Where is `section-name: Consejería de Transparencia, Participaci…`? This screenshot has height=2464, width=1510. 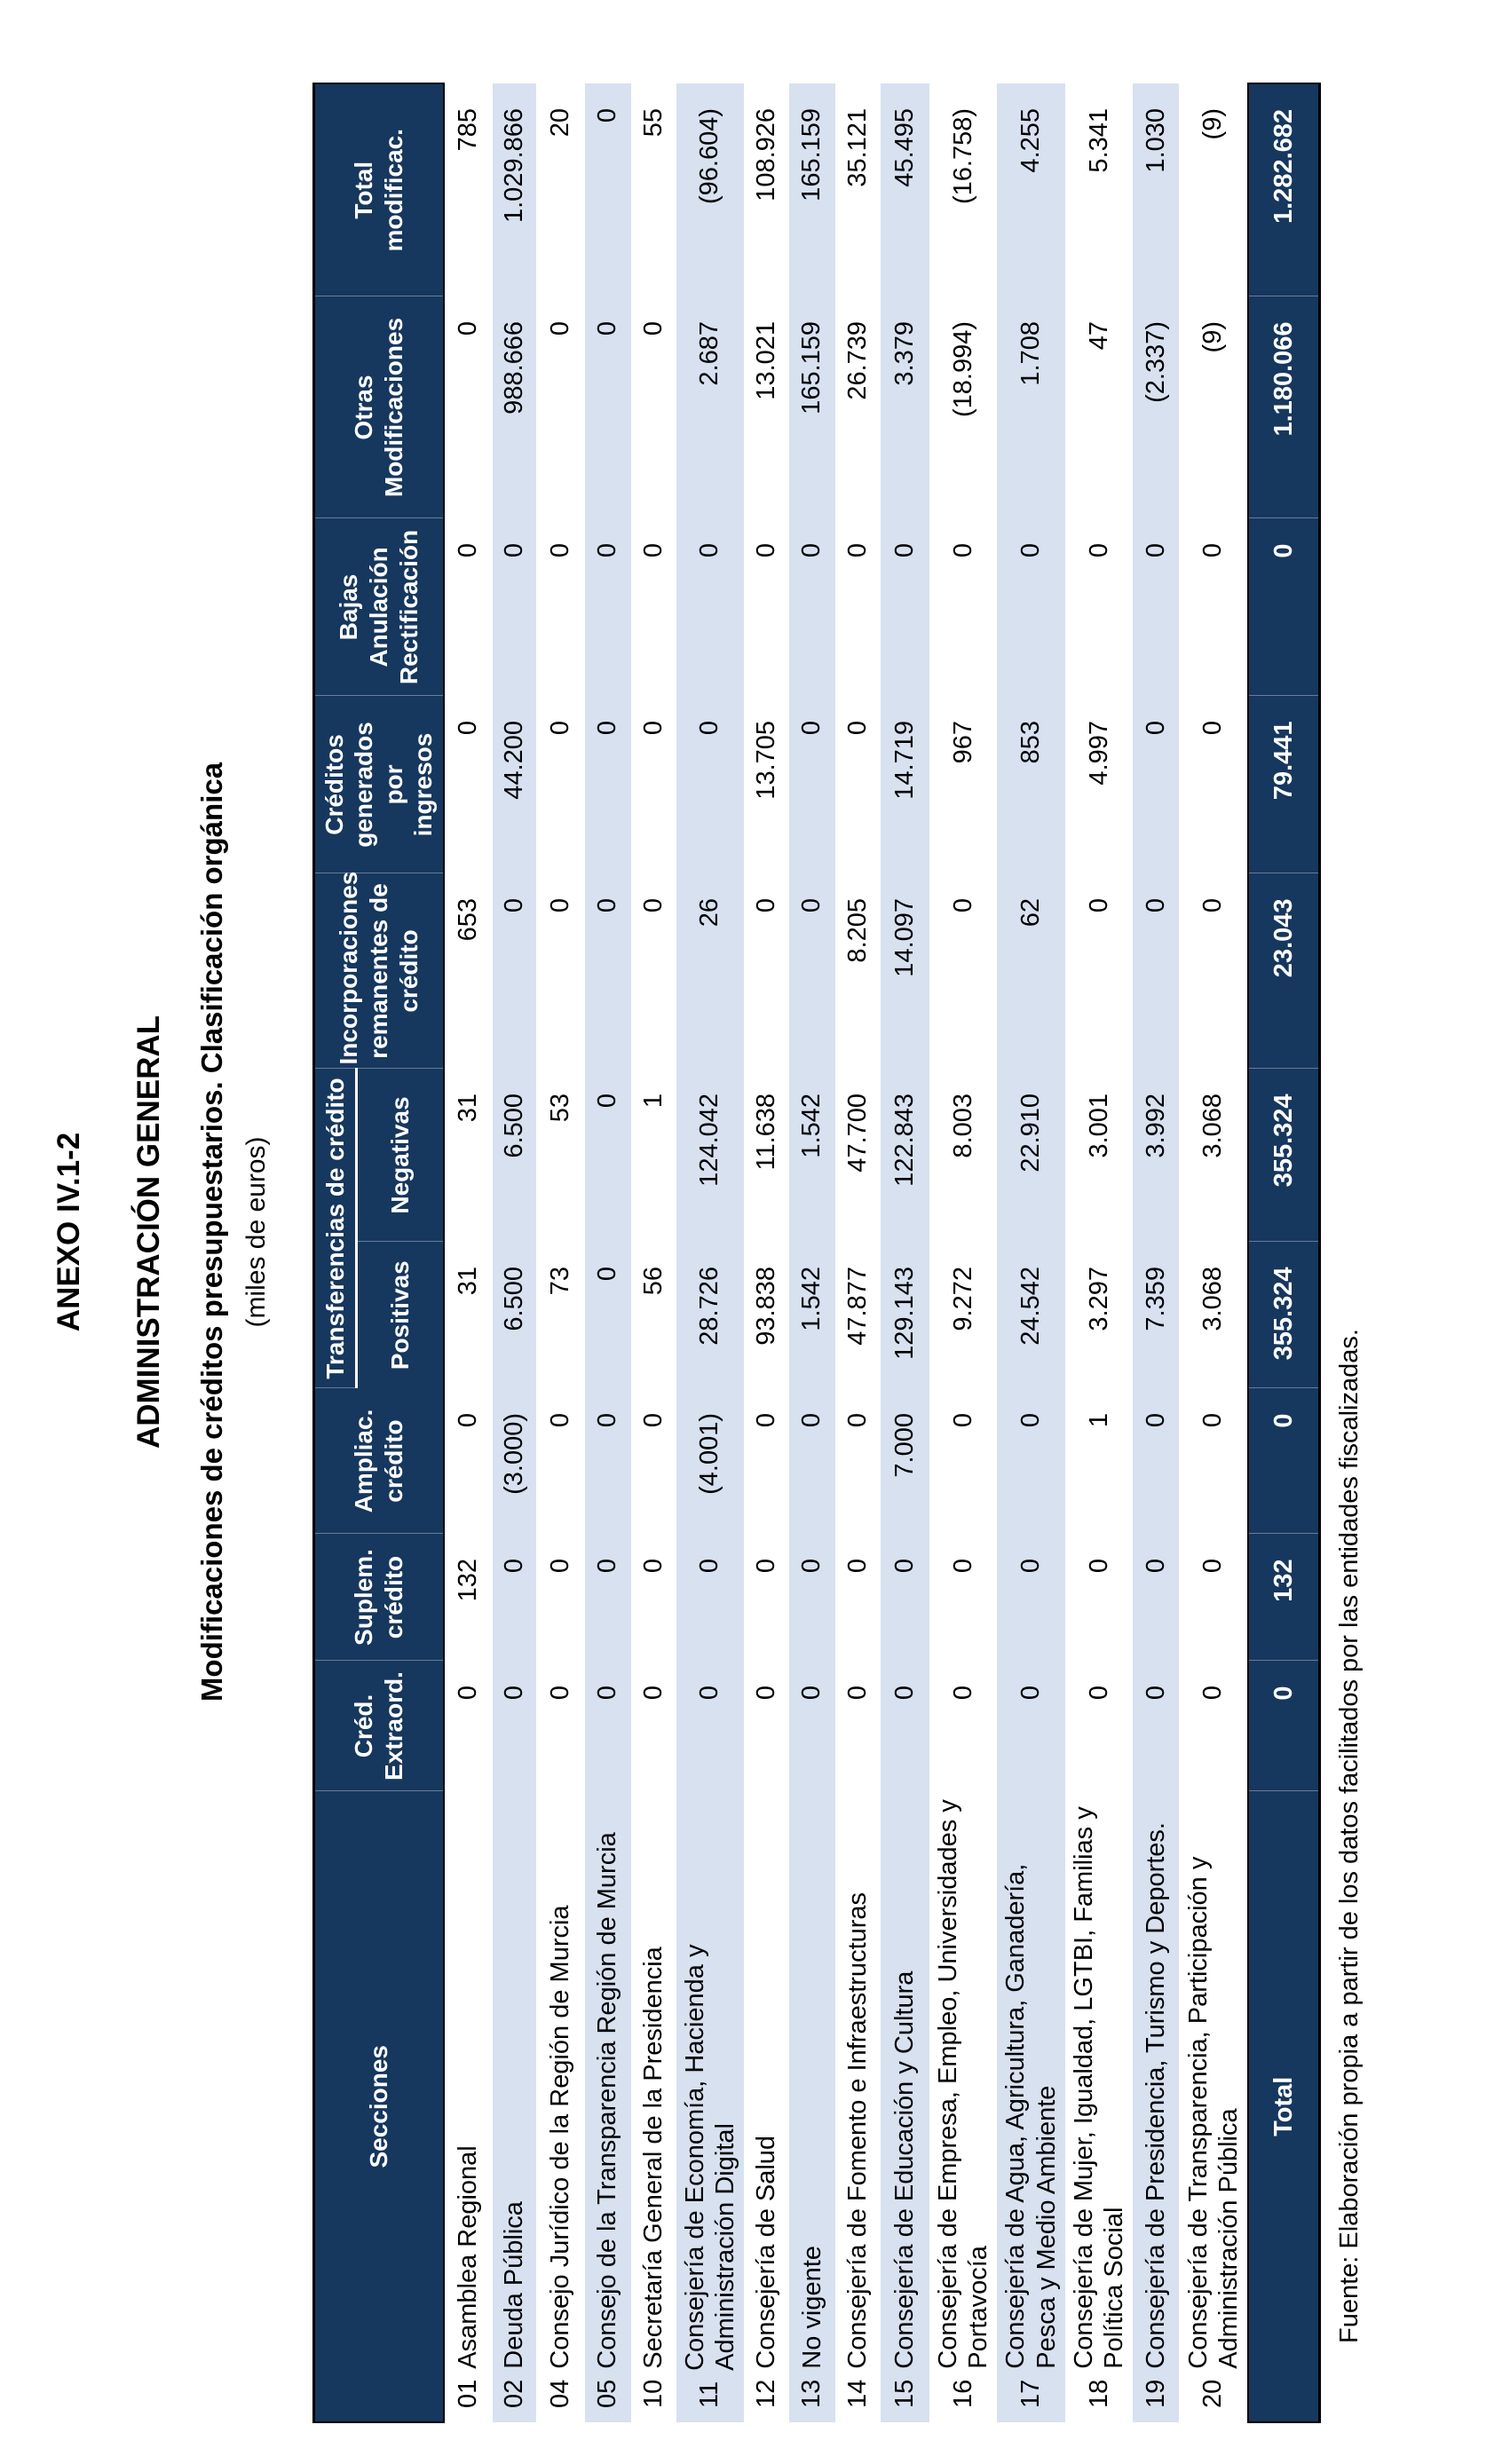 section-name: Consejería de Transparencia, Participaci… is located at coordinates (1213, 2112).